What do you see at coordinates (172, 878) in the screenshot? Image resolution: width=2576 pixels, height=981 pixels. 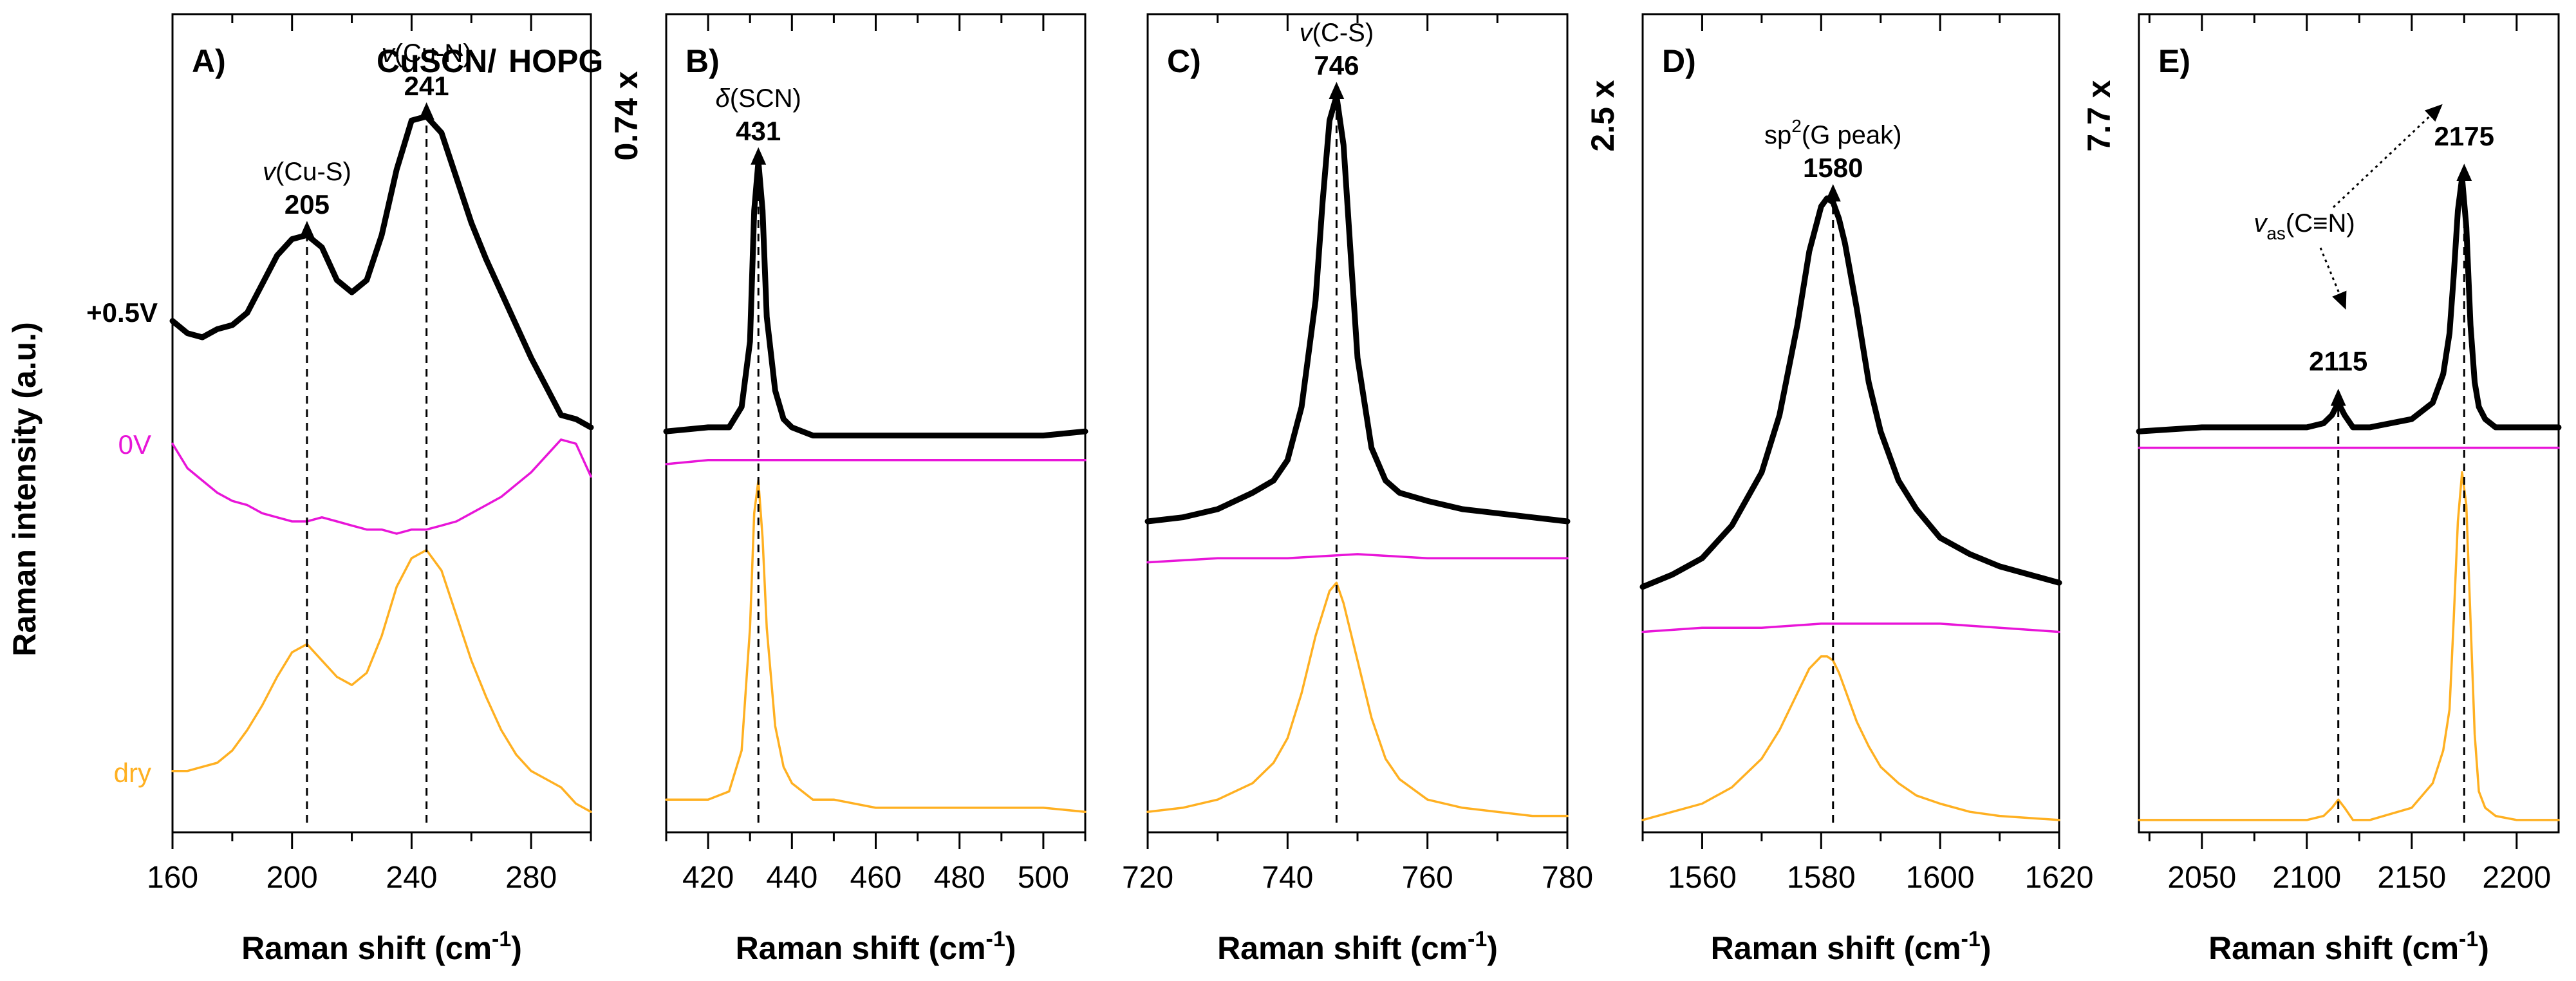 I see `x-tick-label: 160` at bounding box center [172, 878].